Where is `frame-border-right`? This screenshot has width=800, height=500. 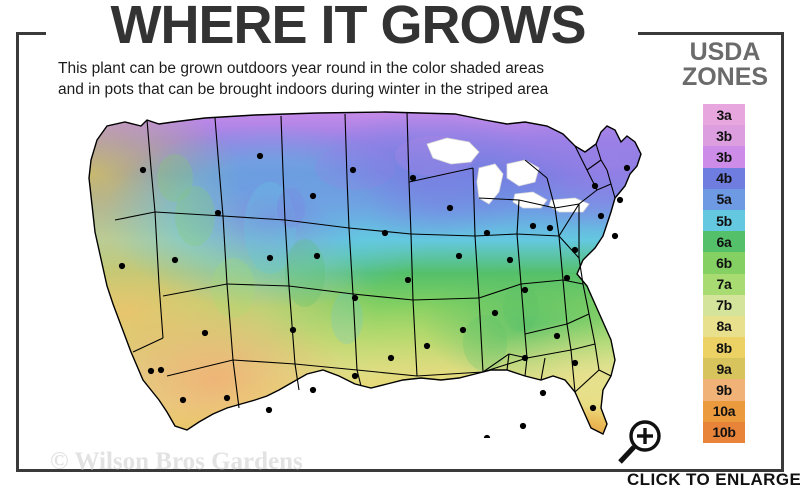
frame-border-right is located at coordinates (782, 252).